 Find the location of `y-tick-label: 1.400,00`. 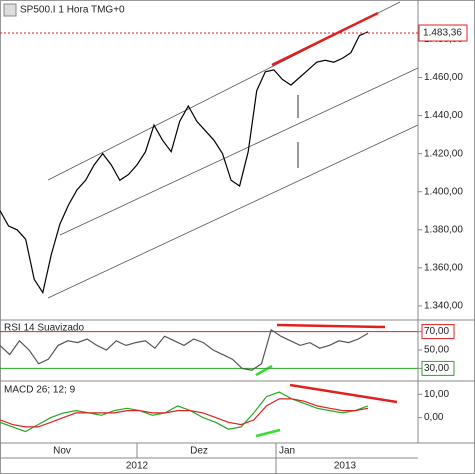

y-tick-label: 1.400,00 is located at coordinates (443, 191).